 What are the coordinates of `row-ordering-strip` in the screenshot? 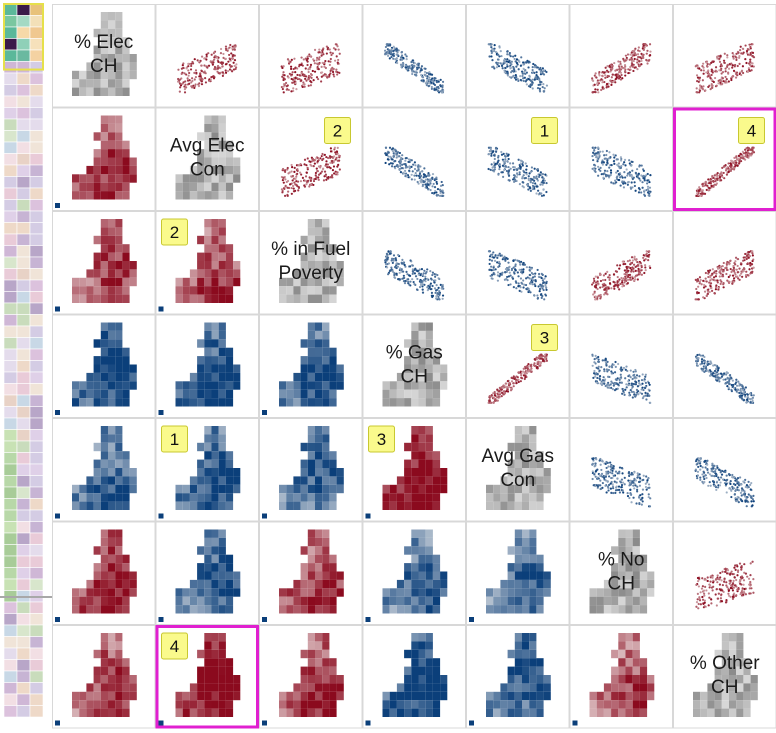 It's located at (23, 360).